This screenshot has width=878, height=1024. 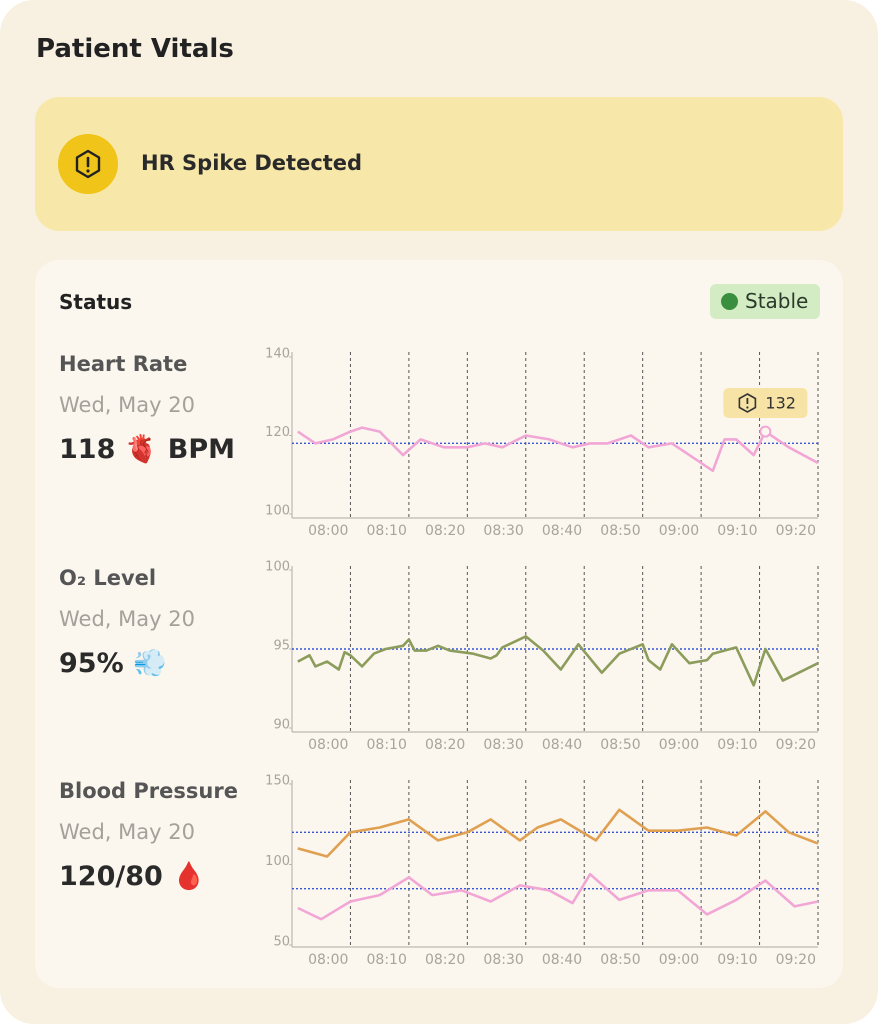 What do you see at coordinates (281, 725) in the screenshot?
I see `y-tick-label: 90` at bounding box center [281, 725].